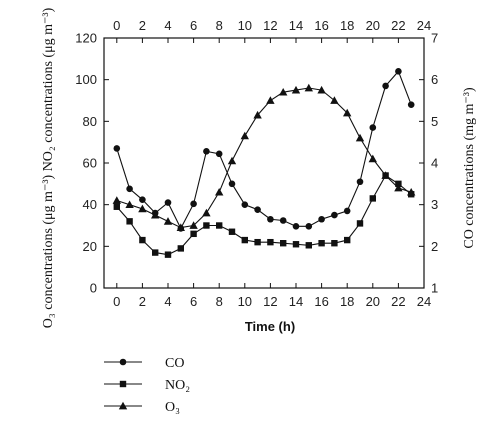 The width and height of the screenshot is (500, 430). I want to click on x-tick-label-bottom: 0, so click(116, 301).